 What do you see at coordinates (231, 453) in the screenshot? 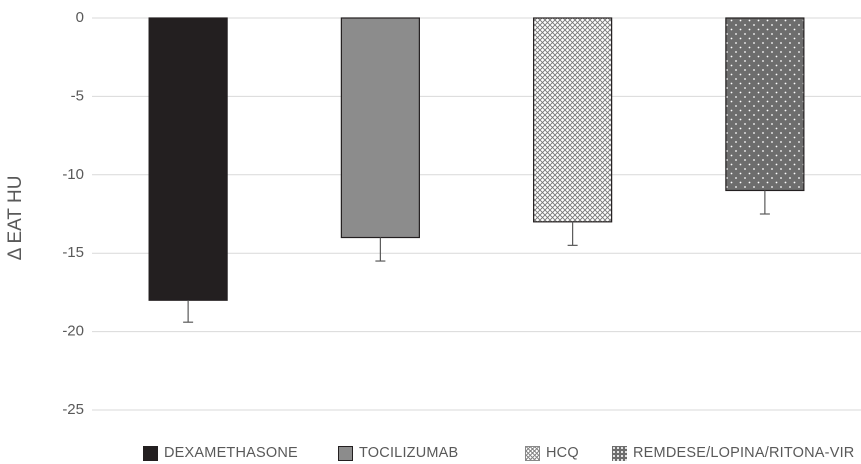
I see `legend-label: DEXAMETHASONE` at bounding box center [231, 453].